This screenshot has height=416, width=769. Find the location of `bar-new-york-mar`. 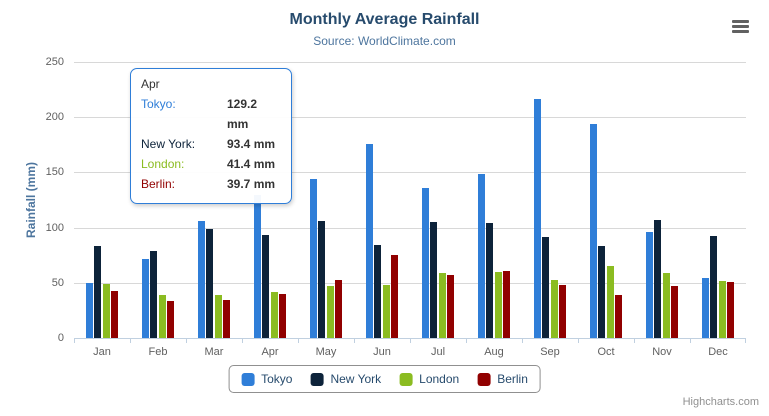

bar-new-york-mar is located at coordinates (210, 283).